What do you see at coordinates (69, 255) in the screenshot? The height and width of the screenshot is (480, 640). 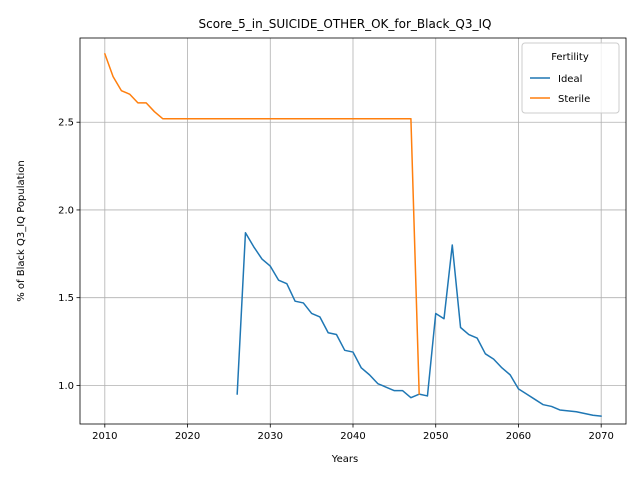 I see `y-axis: 1.0 1.5 2.0 2.5` at bounding box center [69, 255].